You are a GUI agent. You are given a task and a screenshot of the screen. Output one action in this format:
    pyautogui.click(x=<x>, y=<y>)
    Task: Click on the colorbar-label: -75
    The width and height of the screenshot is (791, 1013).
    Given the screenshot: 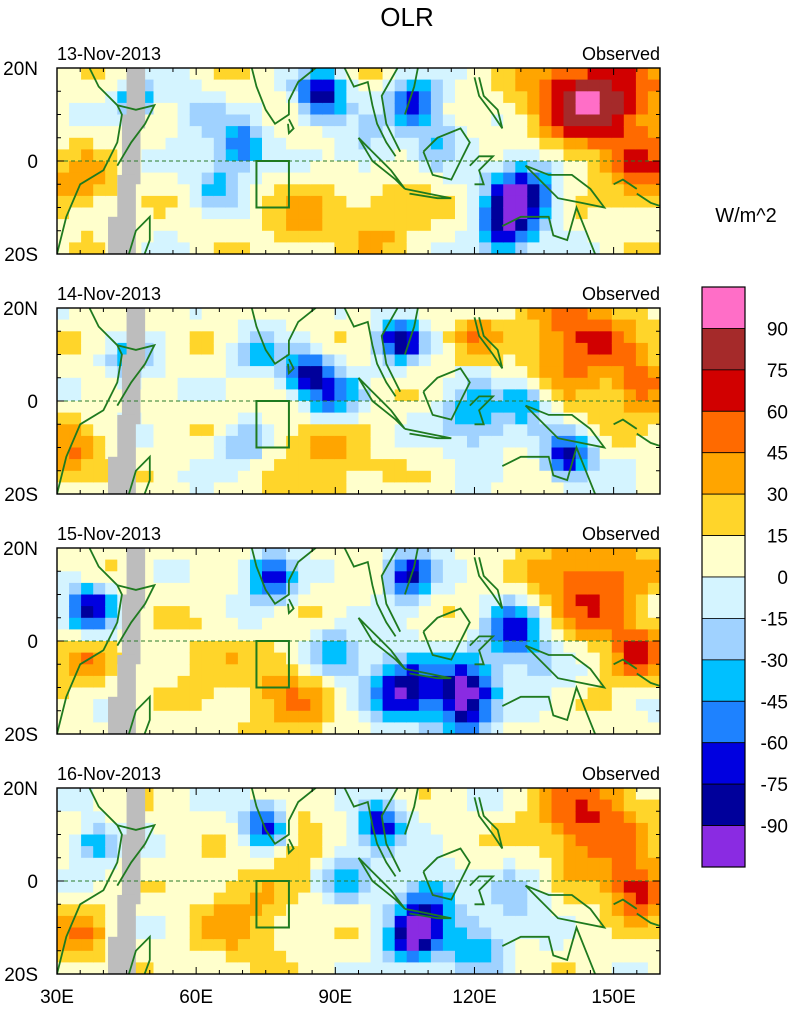 What is the action you would take?
    pyautogui.click(x=774, y=785)
    